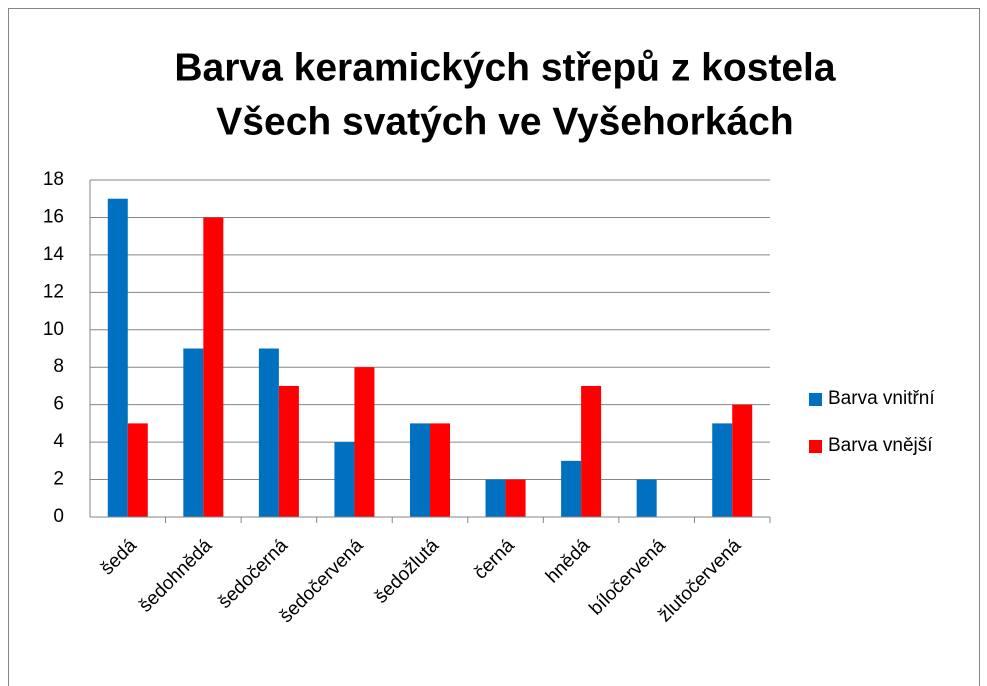 The height and width of the screenshot is (686, 987). I want to click on chart-title: Všech svatých ve Vyšehorkách, so click(504, 121).